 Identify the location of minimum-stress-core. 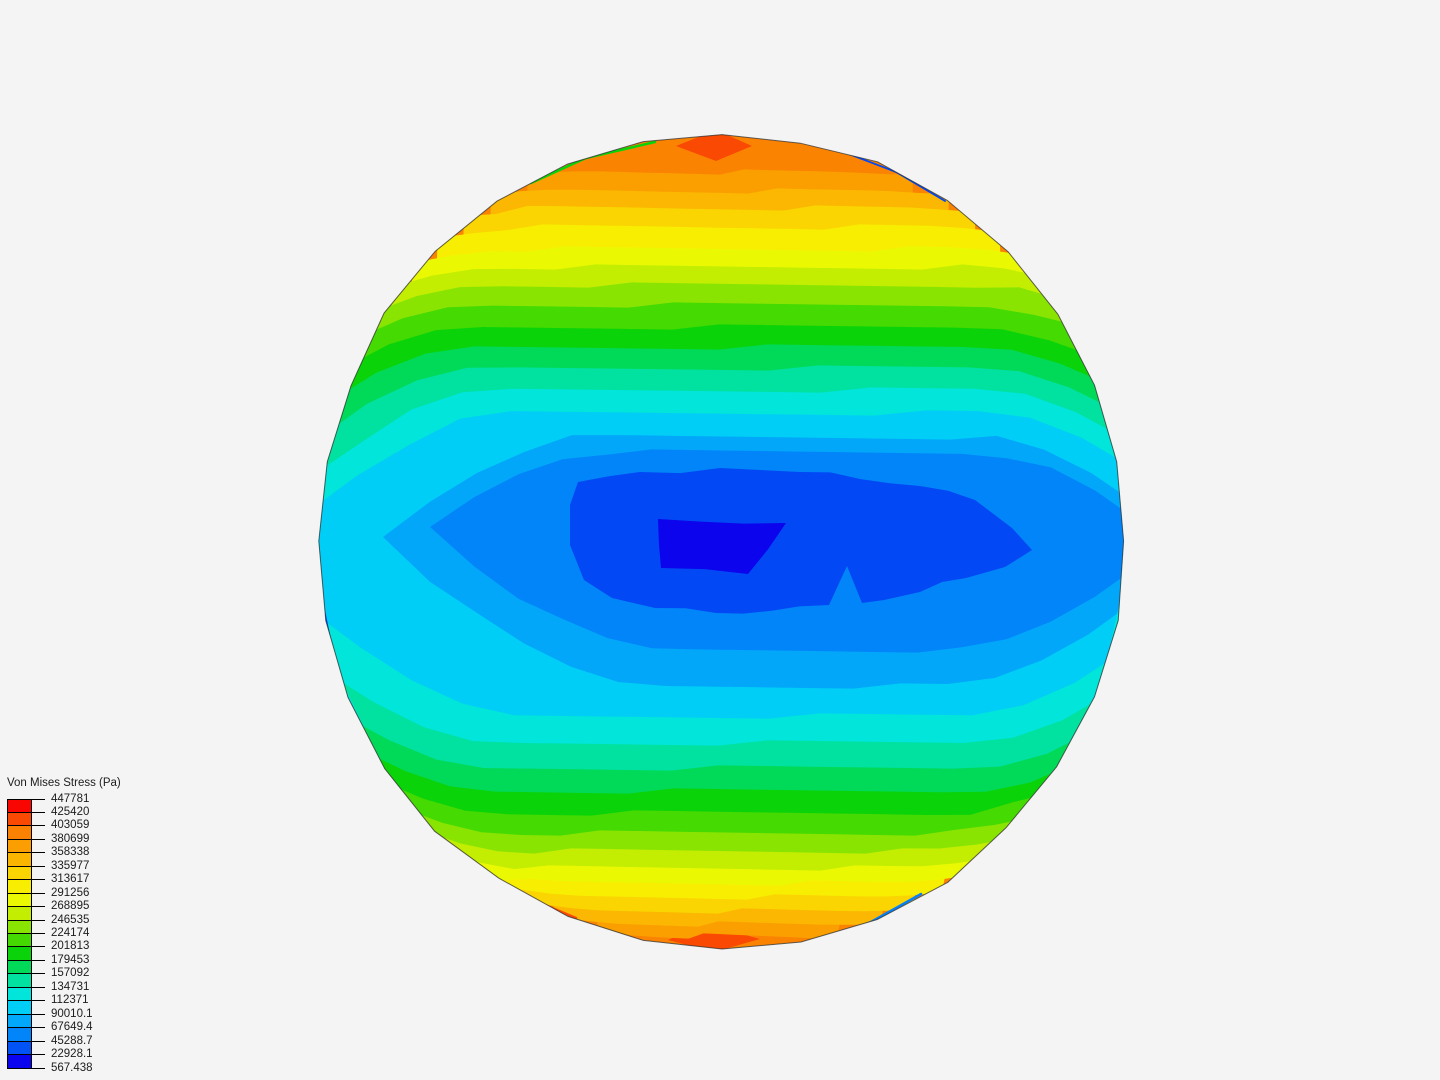
(722, 546).